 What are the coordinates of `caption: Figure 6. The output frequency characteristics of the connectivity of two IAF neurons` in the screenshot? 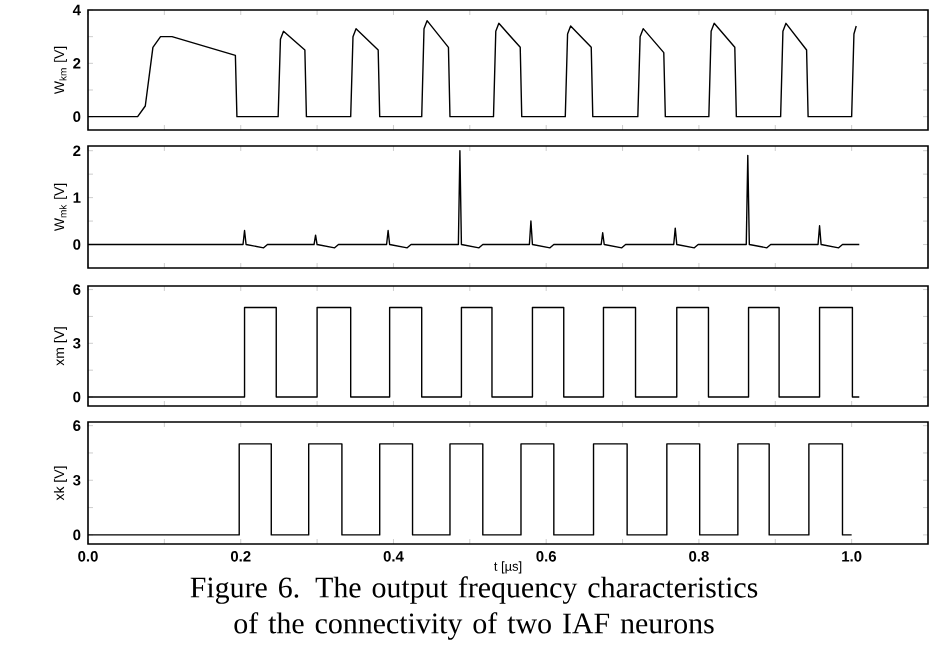 It's located at (474, 608).